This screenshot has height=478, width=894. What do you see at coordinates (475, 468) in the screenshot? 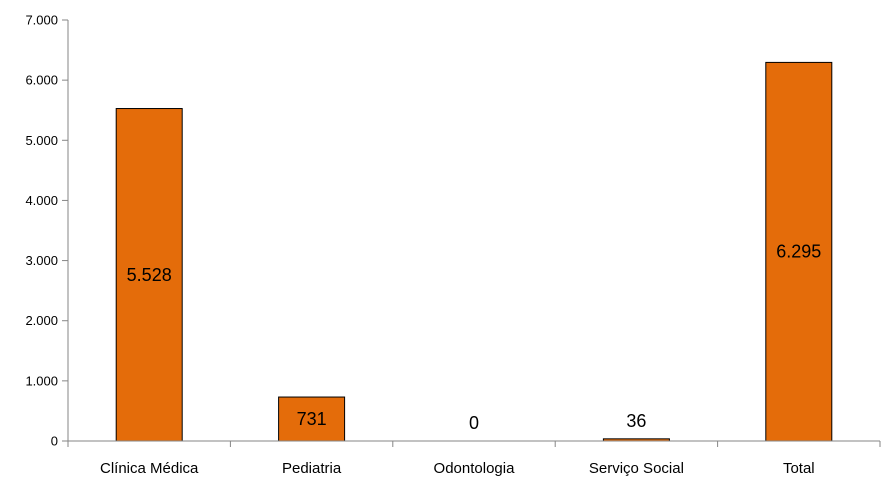
I see `category-label-3: Odontologia` at bounding box center [475, 468].